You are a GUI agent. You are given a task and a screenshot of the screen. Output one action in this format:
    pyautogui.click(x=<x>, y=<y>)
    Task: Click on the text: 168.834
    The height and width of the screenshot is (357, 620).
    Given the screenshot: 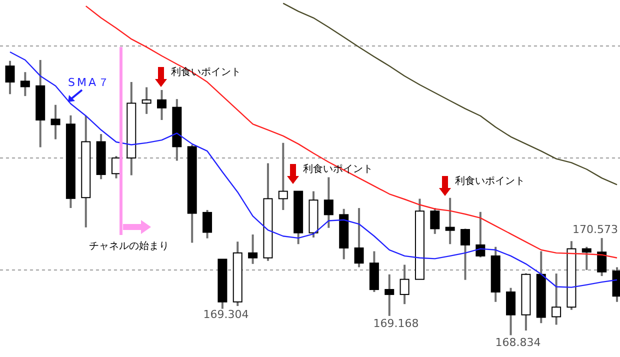 What is the action you would take?
    pyautogui.click(x=518, y=342)
    